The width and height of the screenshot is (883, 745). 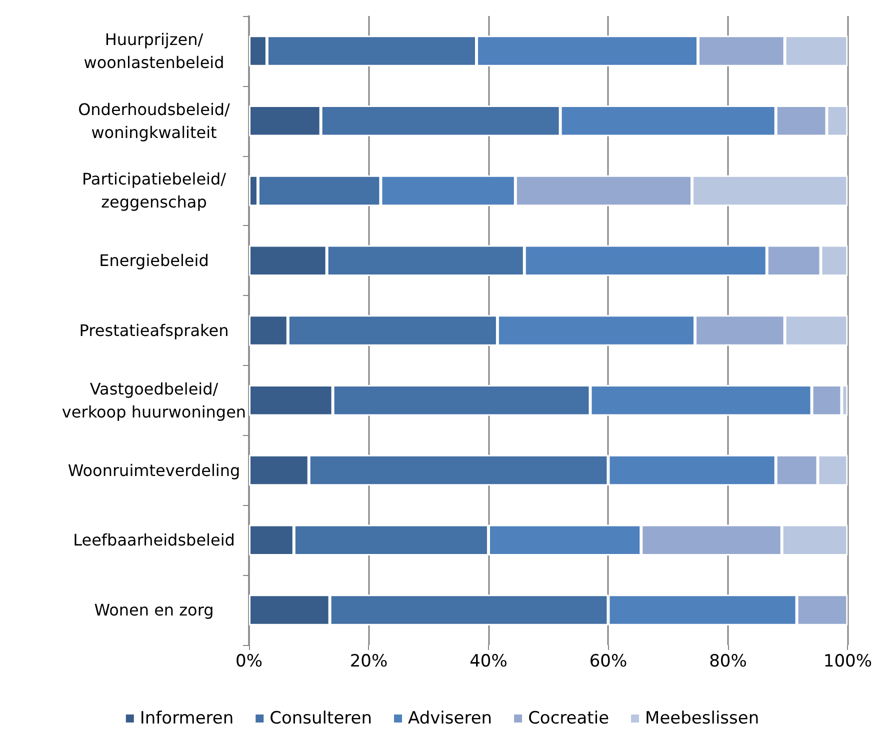 What do you see at coordinates (154, 330) in the screenshot?
I see `y-tick-label: Prestatieafspraken` at bounding box center [154, 330].